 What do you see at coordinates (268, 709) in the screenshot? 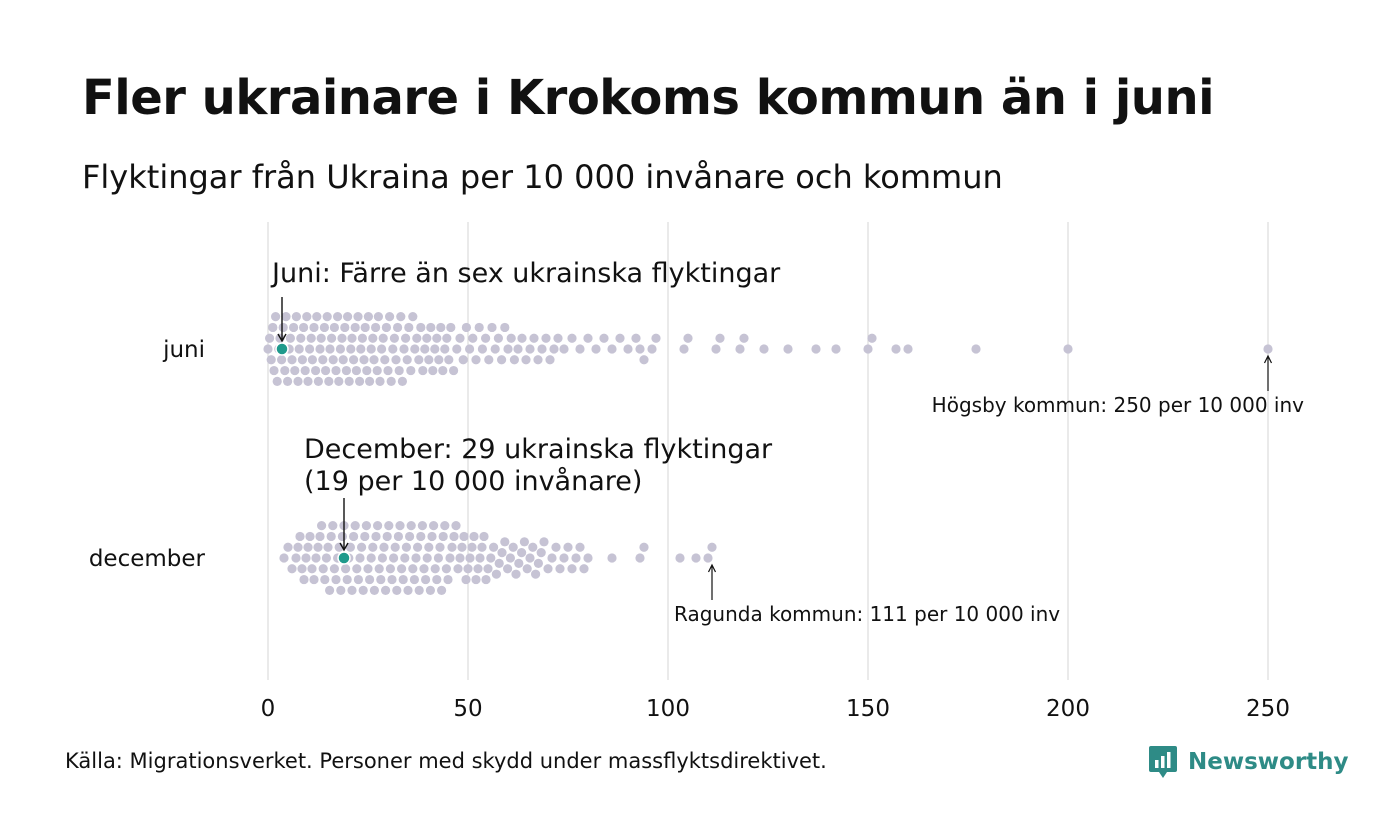
I see `x-tick-label: 0` at bounding box center [268, 709].